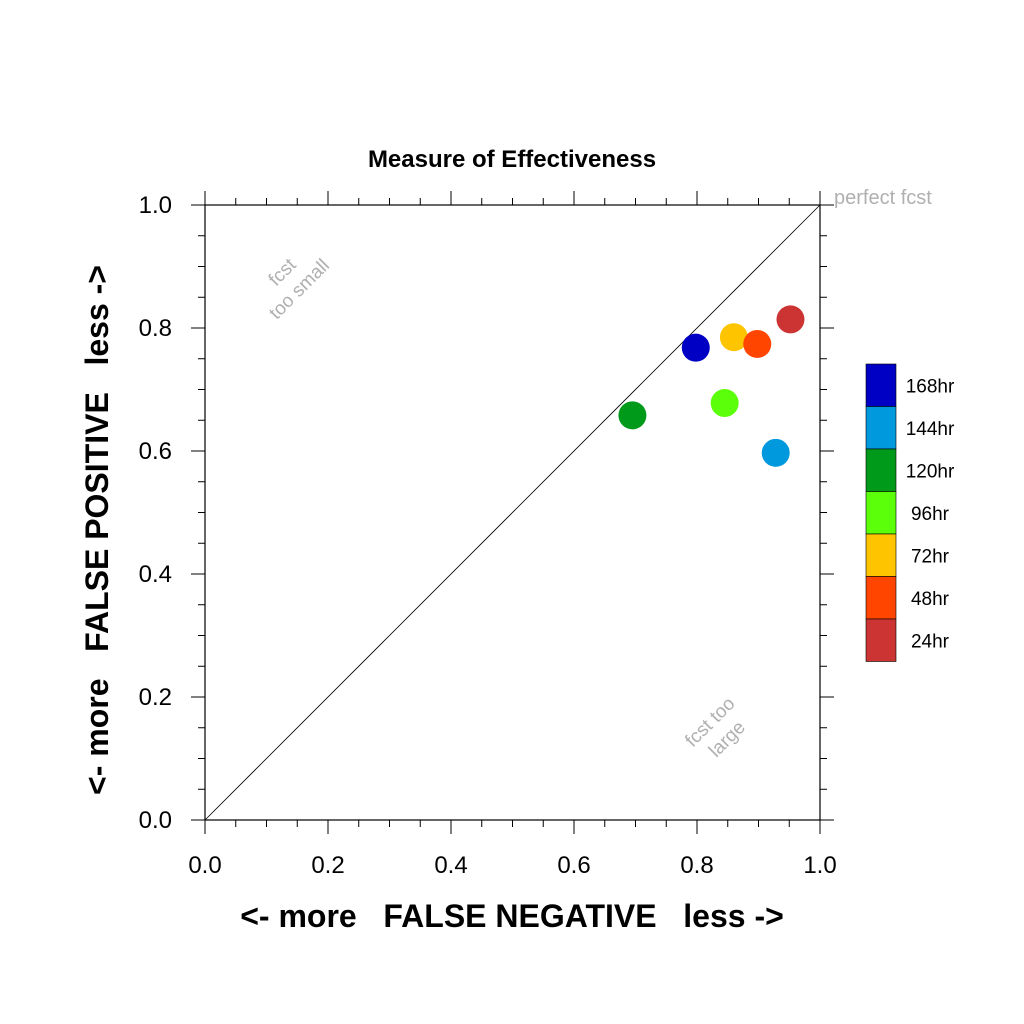  What do you see at coordinates (512, 916) in the screenshot?
I see `x-axis-label: <- more FALSE NEGATIVE less ->` at bounding box center [512, 916].